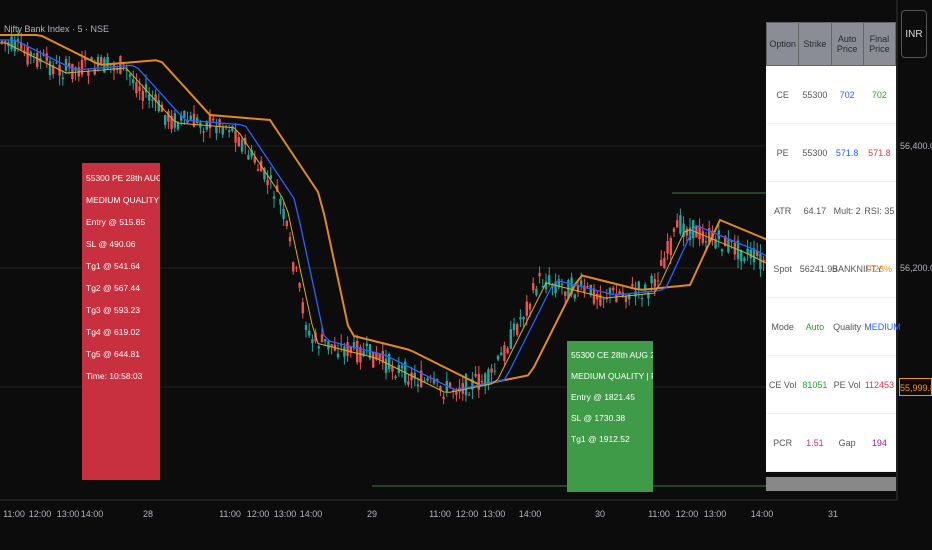 Image resolution: width=932 pixels, height=550 pixels. Describe the element at coordinates (879, 442) in the screenshot. I see `table-cell: 194` at that location.